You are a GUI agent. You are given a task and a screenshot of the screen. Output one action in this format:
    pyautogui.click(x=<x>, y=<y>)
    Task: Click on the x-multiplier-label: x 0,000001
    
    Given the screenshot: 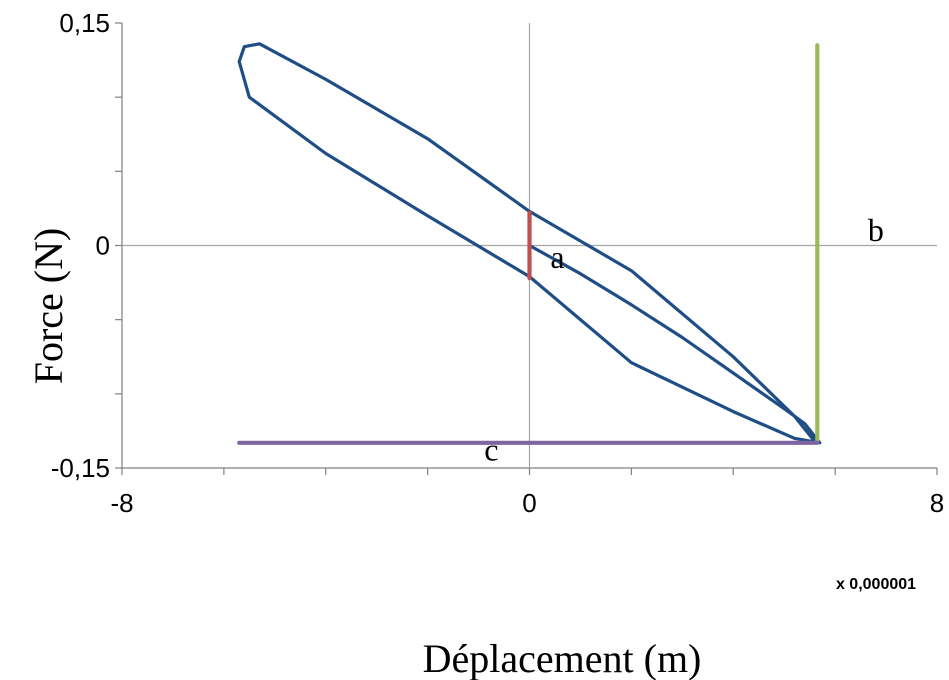 What is the action you would take?
    pyautogui.click(x=876, y=584)
    